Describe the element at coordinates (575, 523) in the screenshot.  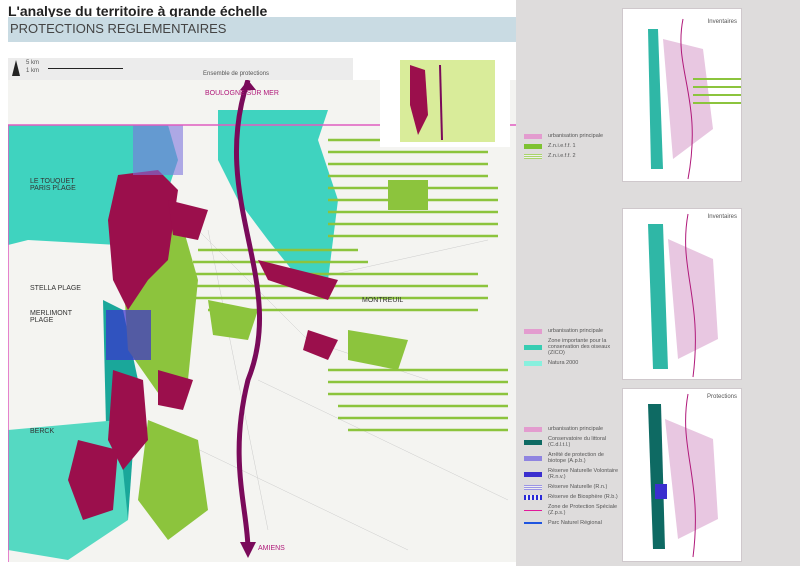
I see `legend-label: Parc Naturel Régional` at that location.